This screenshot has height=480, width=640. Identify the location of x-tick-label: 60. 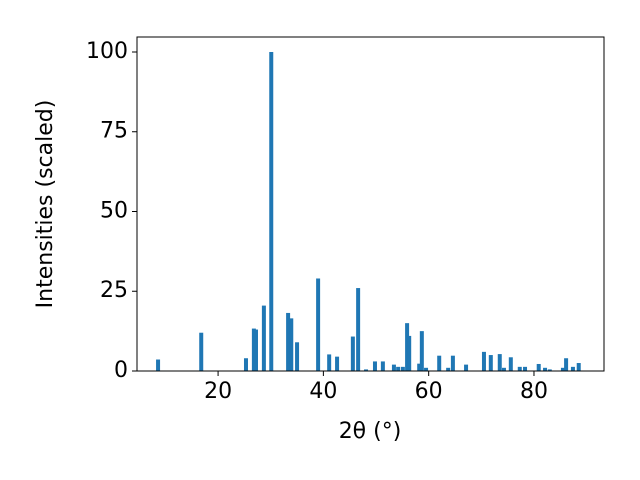
(429, 391).